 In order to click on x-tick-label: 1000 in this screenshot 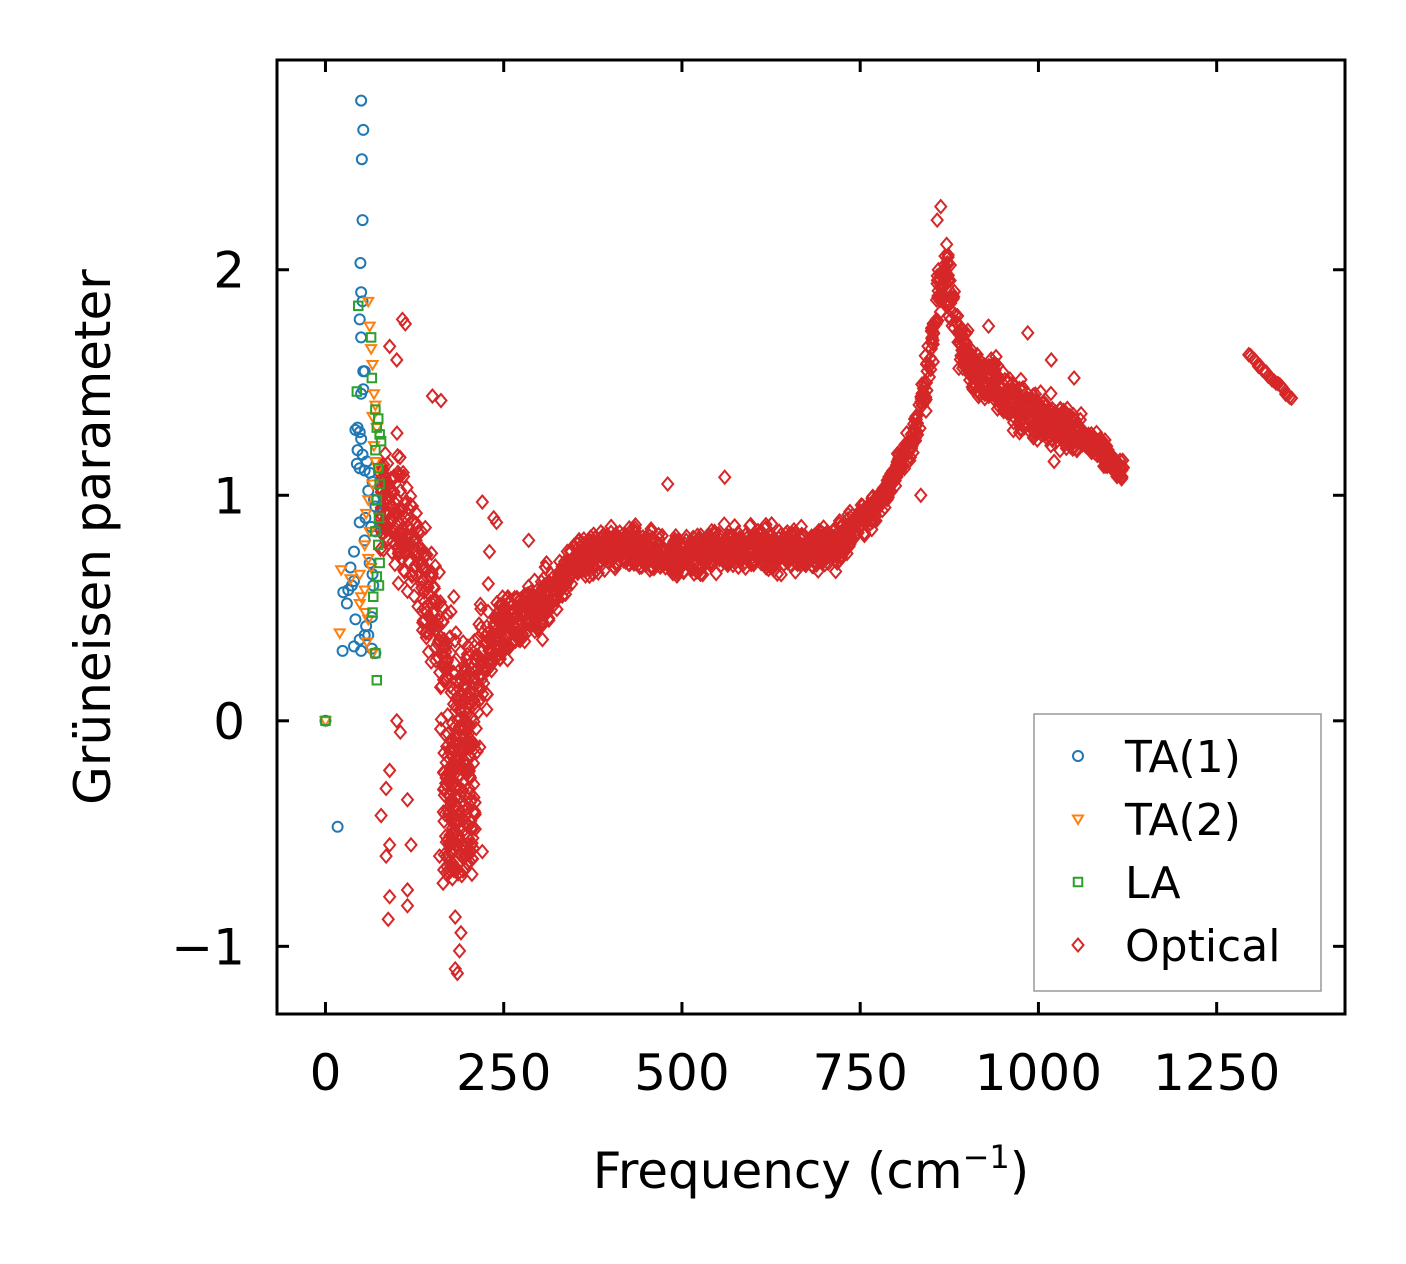, I will do `click(1038, 1073)`.